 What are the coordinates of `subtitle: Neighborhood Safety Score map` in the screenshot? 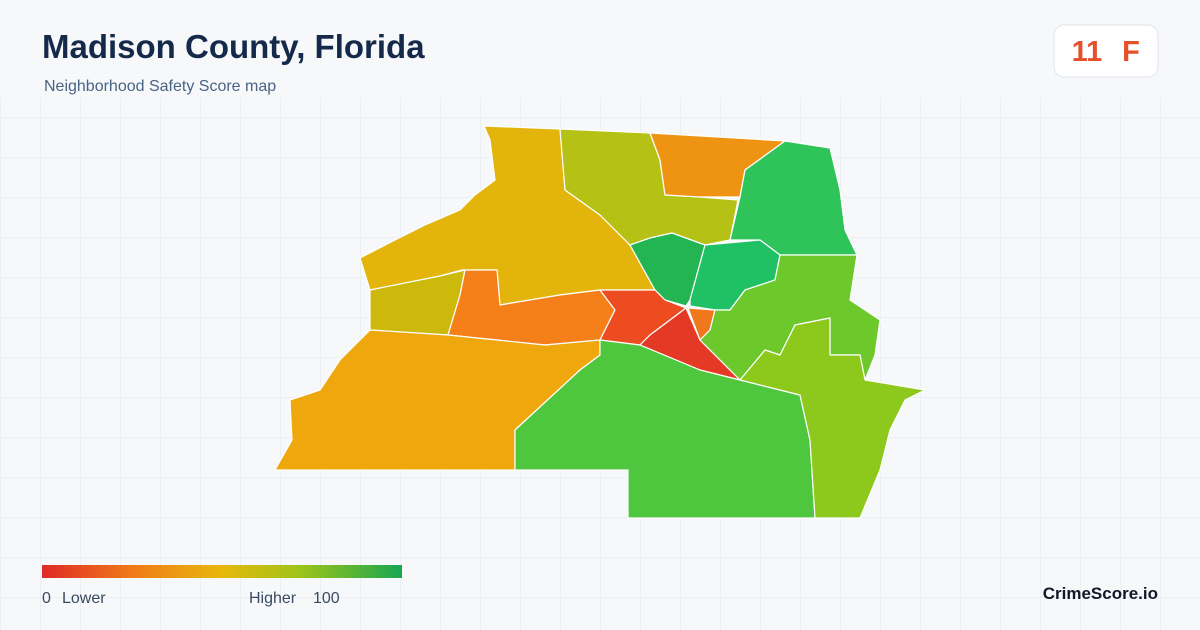 It's located at (160, 86).